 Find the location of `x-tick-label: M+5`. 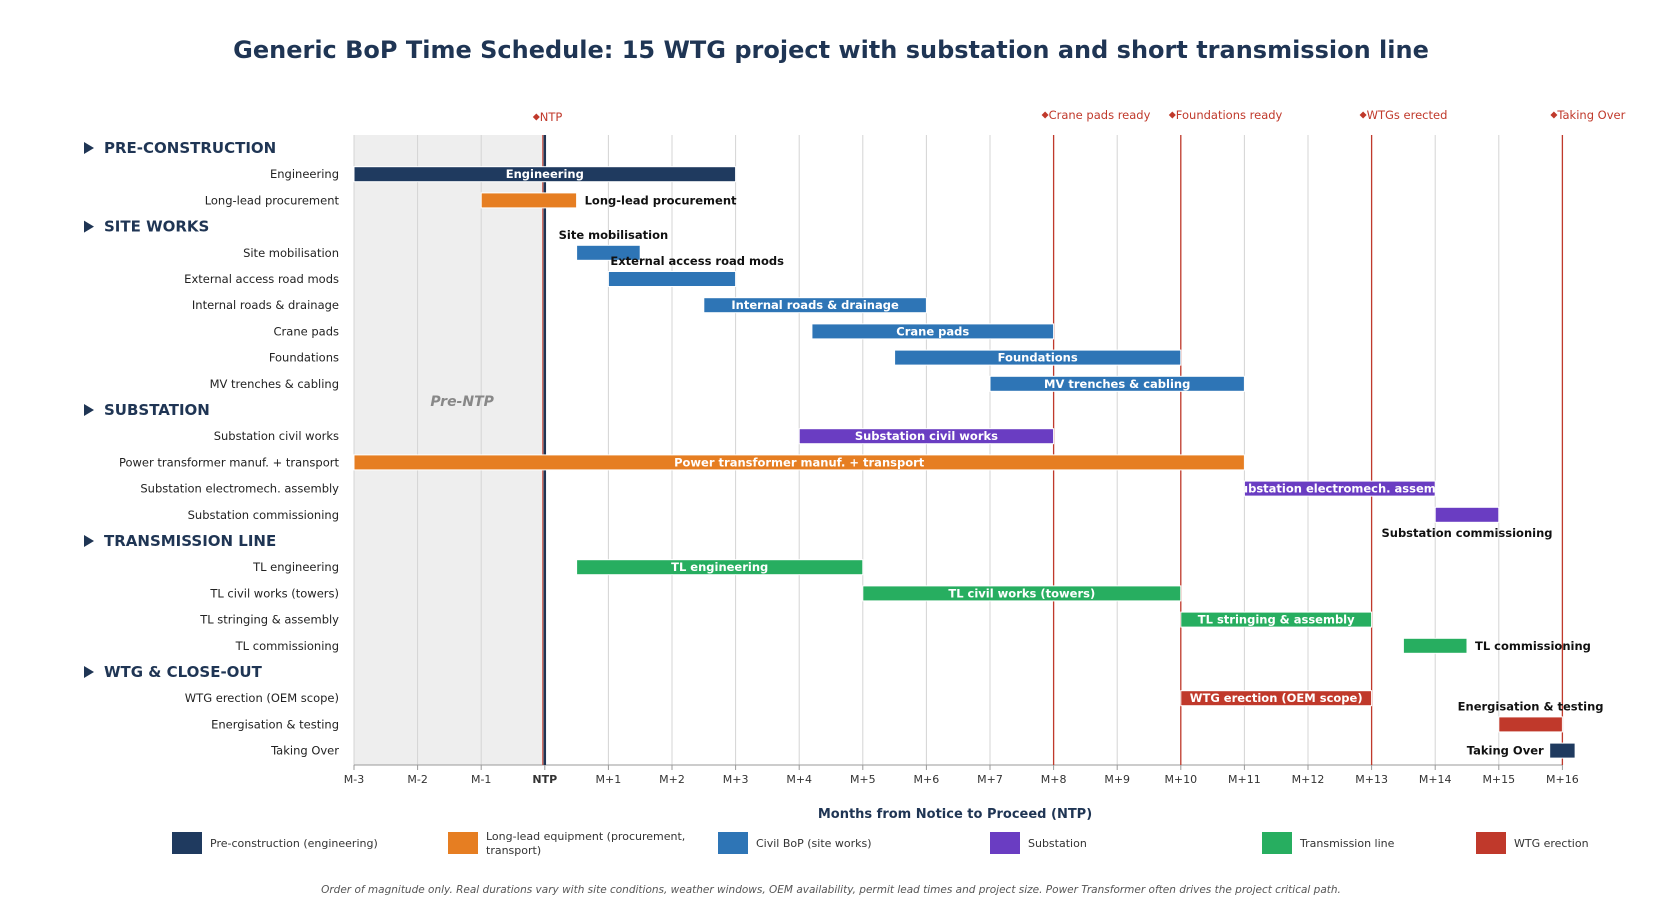

x-tick-label: M+5 is located at coordinates (863, 779).